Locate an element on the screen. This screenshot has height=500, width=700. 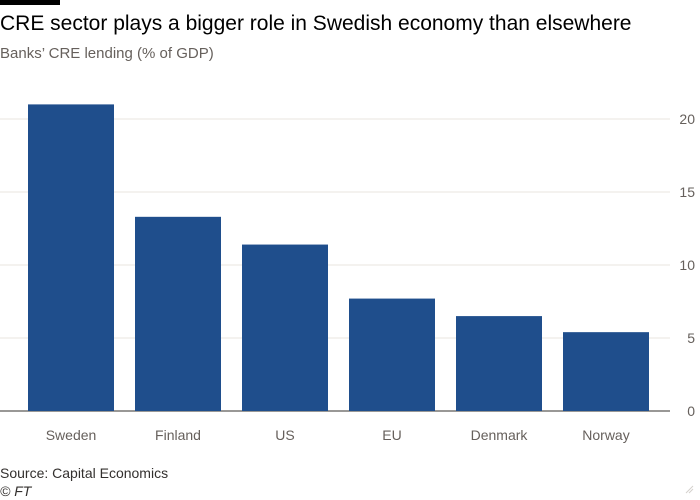
resize-corner-icon is located at coordinates (689, 489).